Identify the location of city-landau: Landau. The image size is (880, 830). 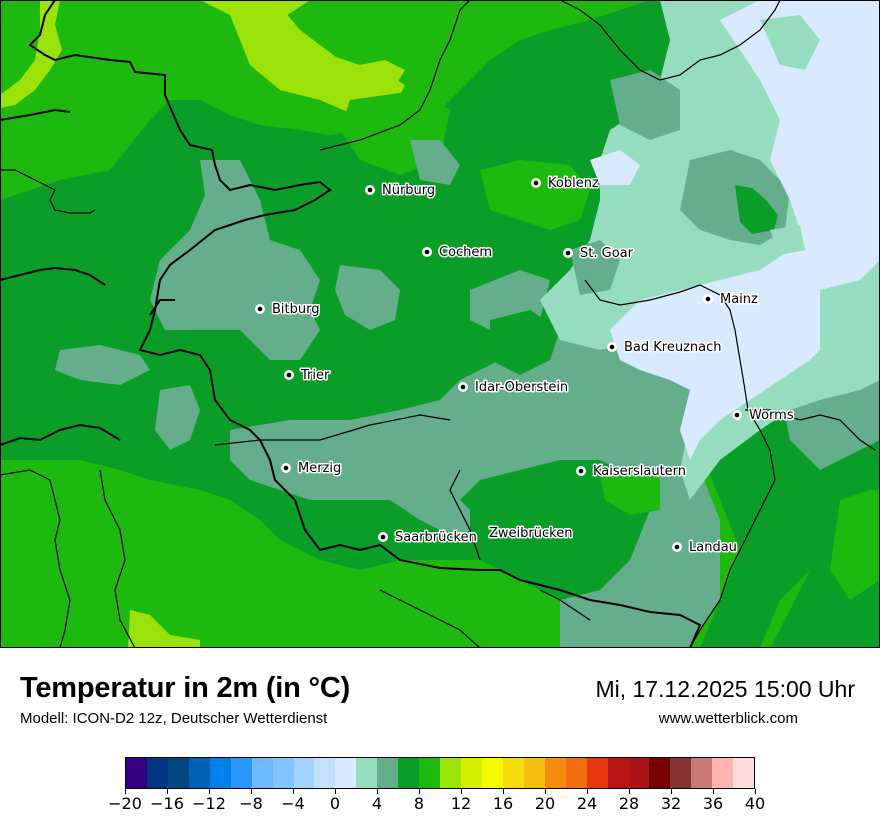
(705, 548).